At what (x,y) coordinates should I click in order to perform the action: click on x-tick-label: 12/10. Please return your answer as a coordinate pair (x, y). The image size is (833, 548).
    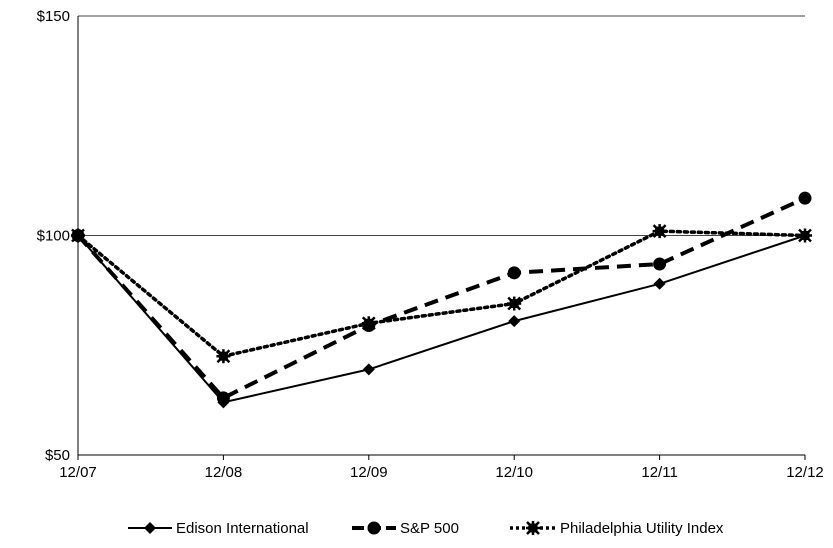
    Looking at the image, I should click on (514, 472).